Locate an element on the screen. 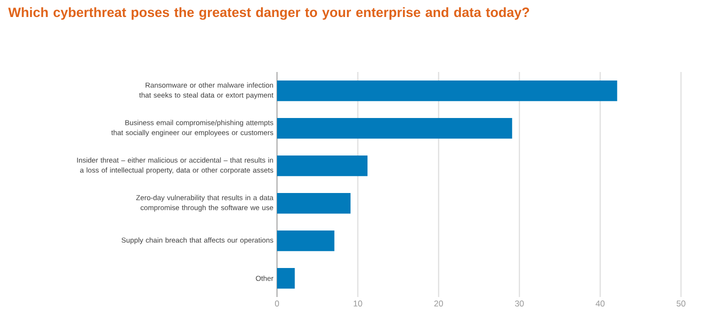  x-tick-label: 30 is located at coordinates (519, 303).